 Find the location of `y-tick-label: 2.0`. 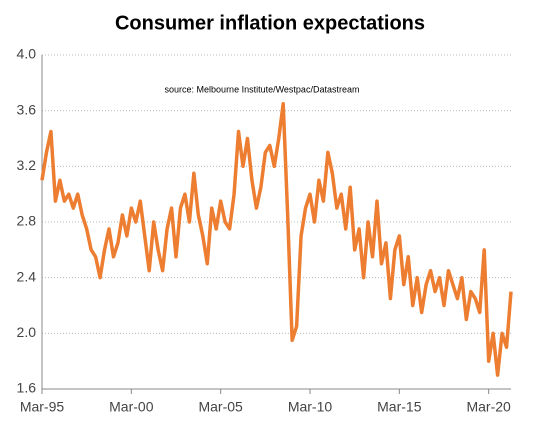

y-tick-label: 2.0 is located at coordinates (27, 332).